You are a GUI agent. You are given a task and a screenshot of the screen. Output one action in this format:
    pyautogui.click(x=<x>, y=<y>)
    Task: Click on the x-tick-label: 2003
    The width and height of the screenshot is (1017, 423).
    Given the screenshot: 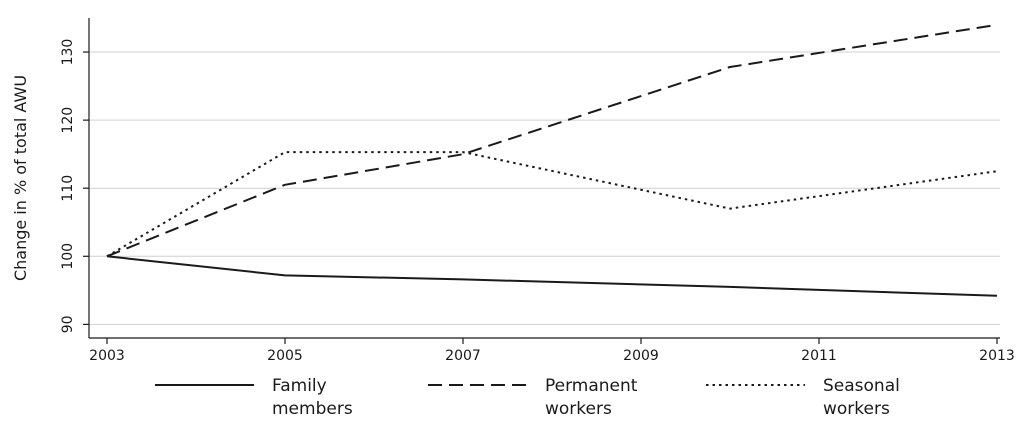 What is the action you would take?
    pyautogui.click(x=107, y=356)
    